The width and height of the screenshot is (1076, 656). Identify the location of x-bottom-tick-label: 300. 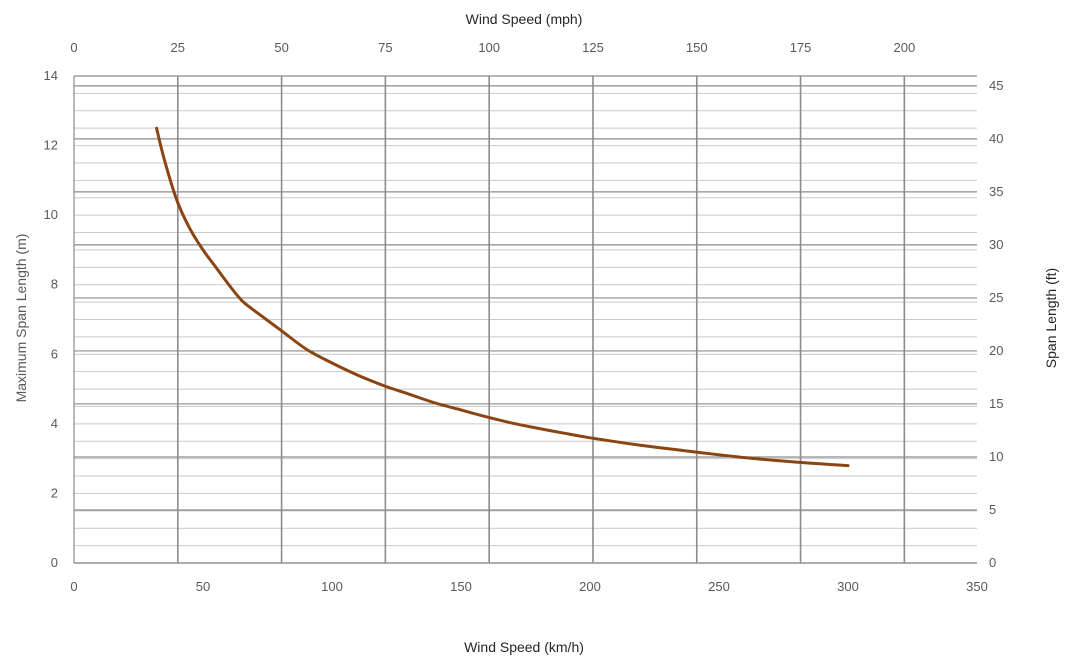
(848, 586).